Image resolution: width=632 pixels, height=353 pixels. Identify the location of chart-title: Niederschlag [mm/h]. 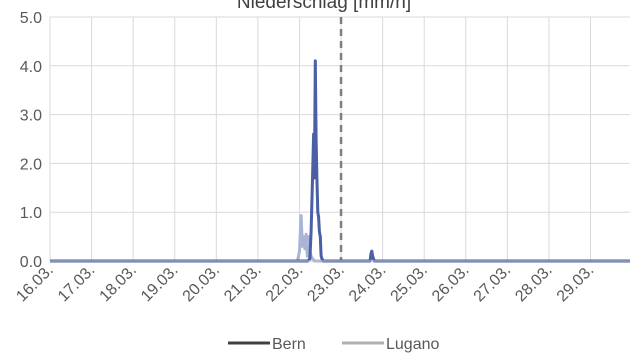
(324, 6).